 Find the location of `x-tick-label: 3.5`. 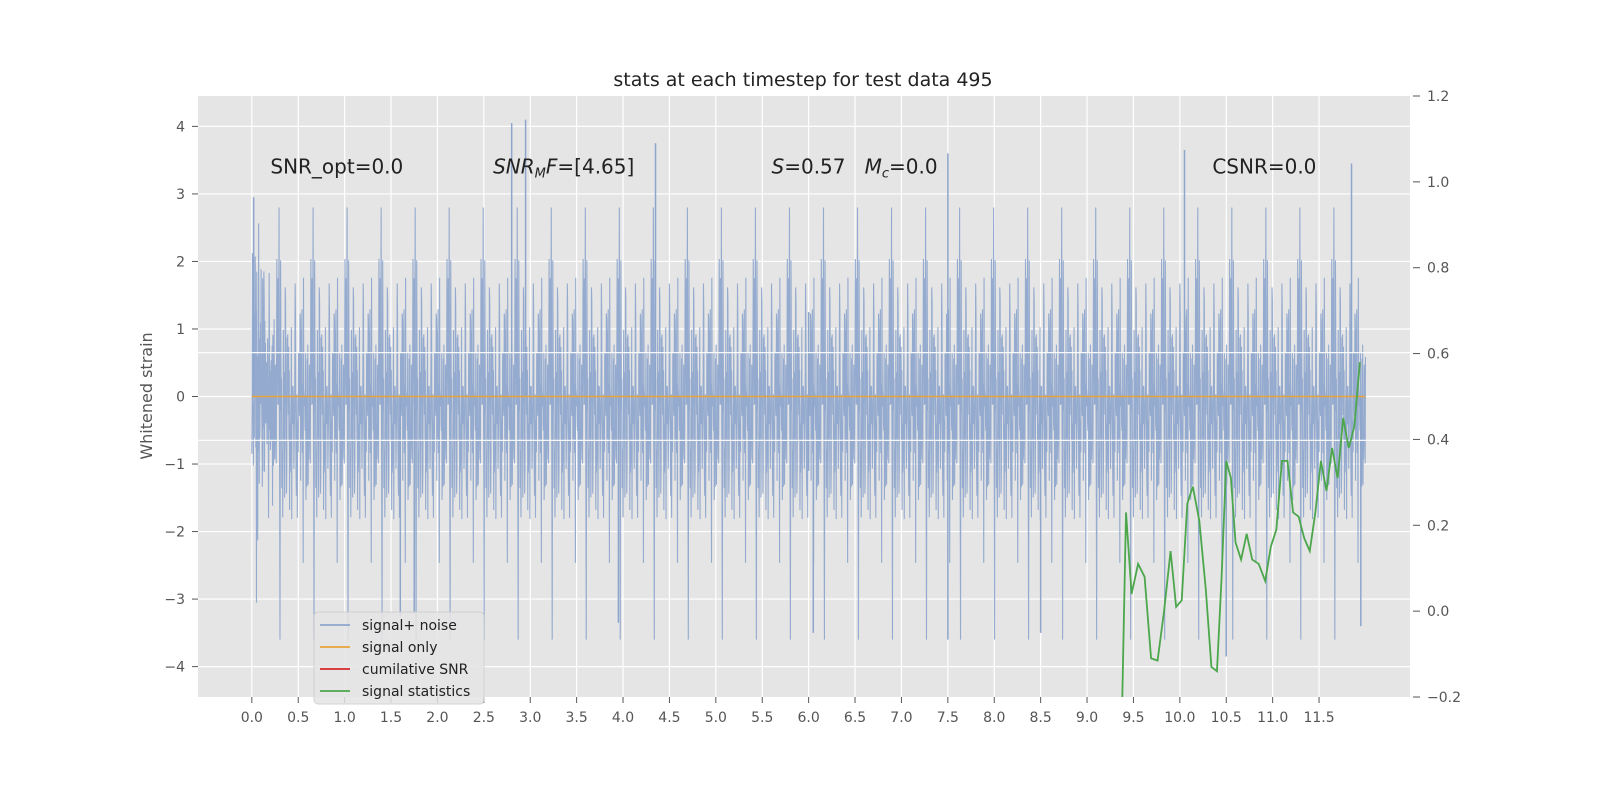

x-tick-label: 3.5 is located at coordinates (577, 718).